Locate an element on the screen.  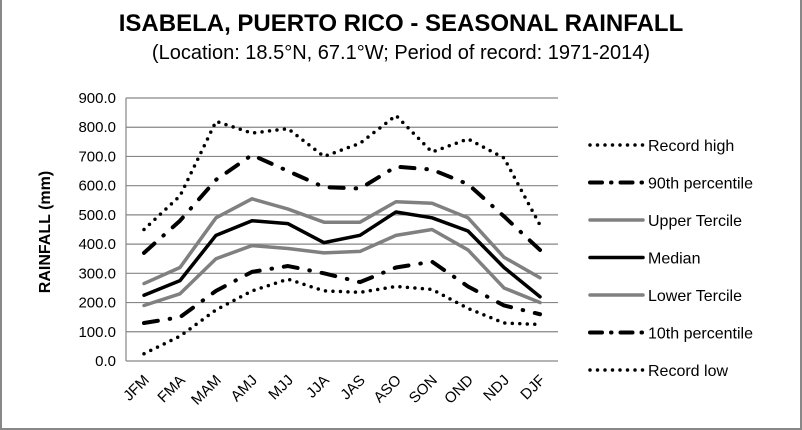
legend-item-lower-tercile: Lower Tercile is located at coordinates (665, 296).